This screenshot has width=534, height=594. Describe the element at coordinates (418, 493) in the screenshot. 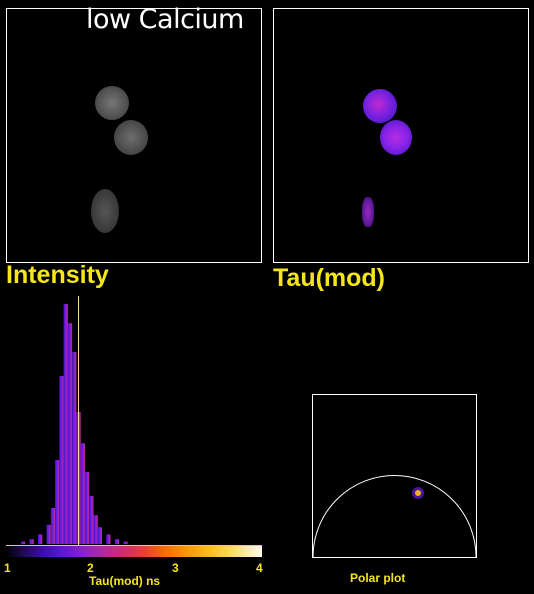

I see `phasor-cluster-core` at that location.